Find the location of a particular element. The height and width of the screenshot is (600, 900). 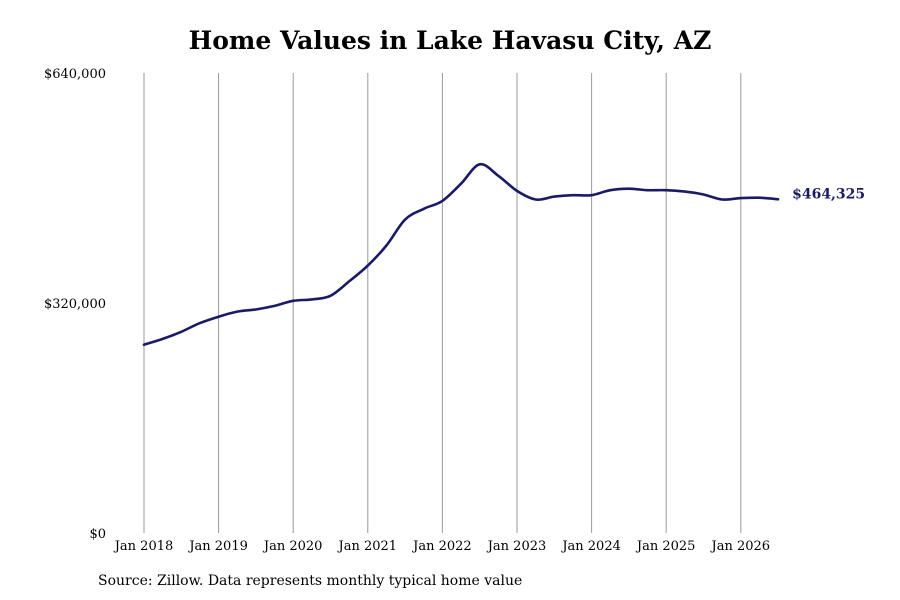

latest-value-label: $464,325 is located at coordinates (828, 194).